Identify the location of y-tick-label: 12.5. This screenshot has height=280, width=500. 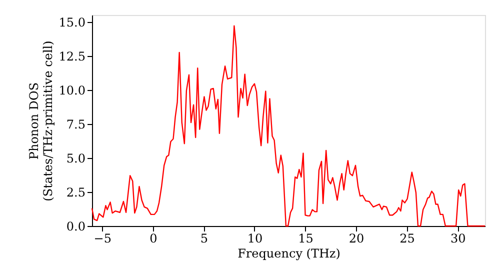
(72, 56).